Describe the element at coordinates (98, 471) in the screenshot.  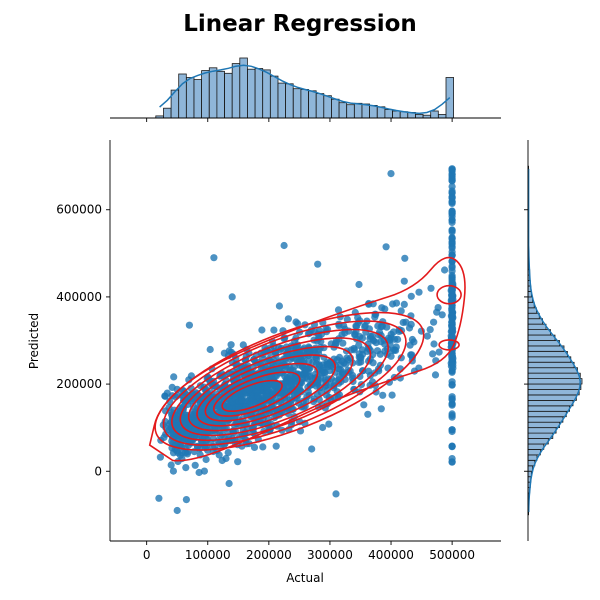
I see `y-tick-label: 0` at that location.